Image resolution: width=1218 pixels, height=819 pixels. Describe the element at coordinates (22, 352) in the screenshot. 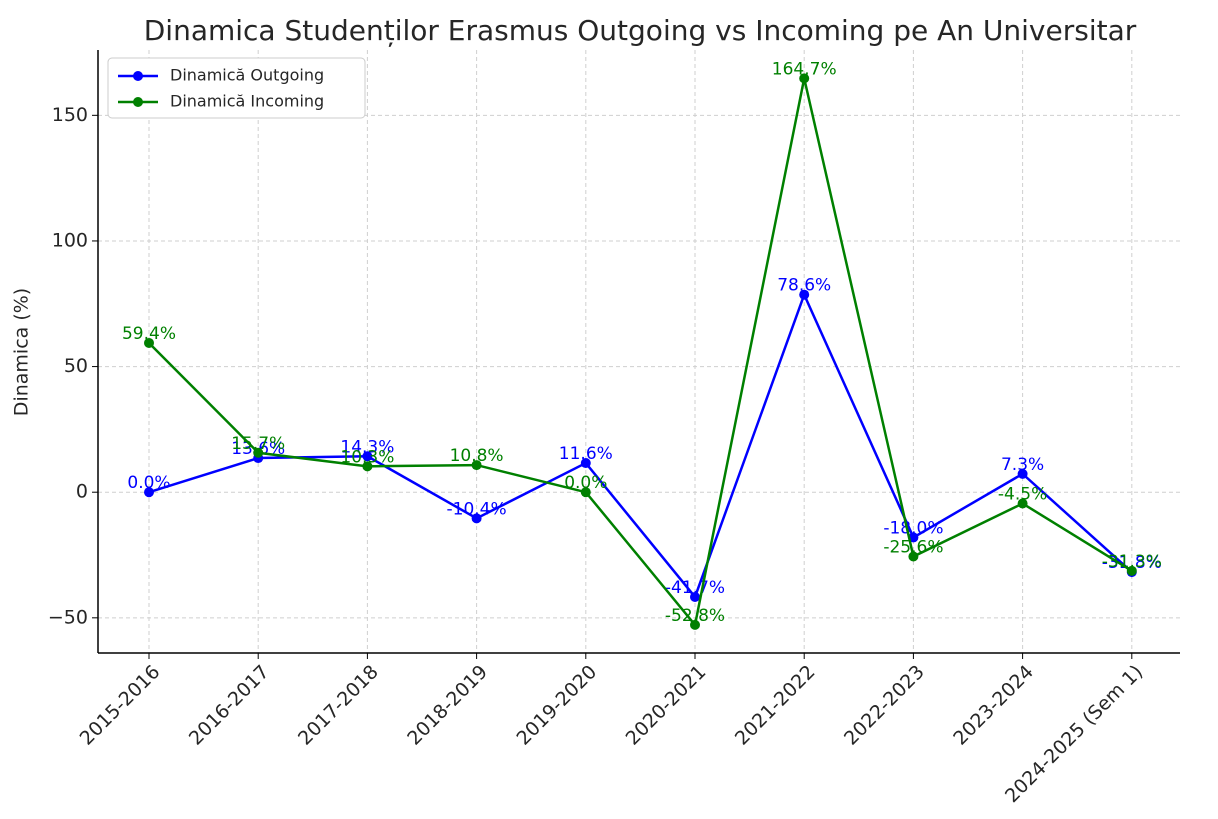

I see `y-axis-label: Dinamica (%)` at that location.